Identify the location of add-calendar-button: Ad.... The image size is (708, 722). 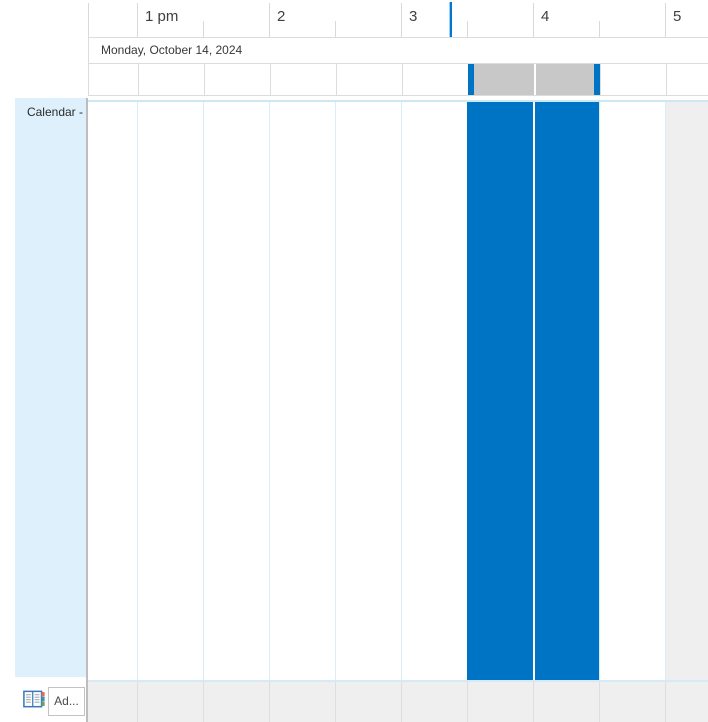
(66, 701).